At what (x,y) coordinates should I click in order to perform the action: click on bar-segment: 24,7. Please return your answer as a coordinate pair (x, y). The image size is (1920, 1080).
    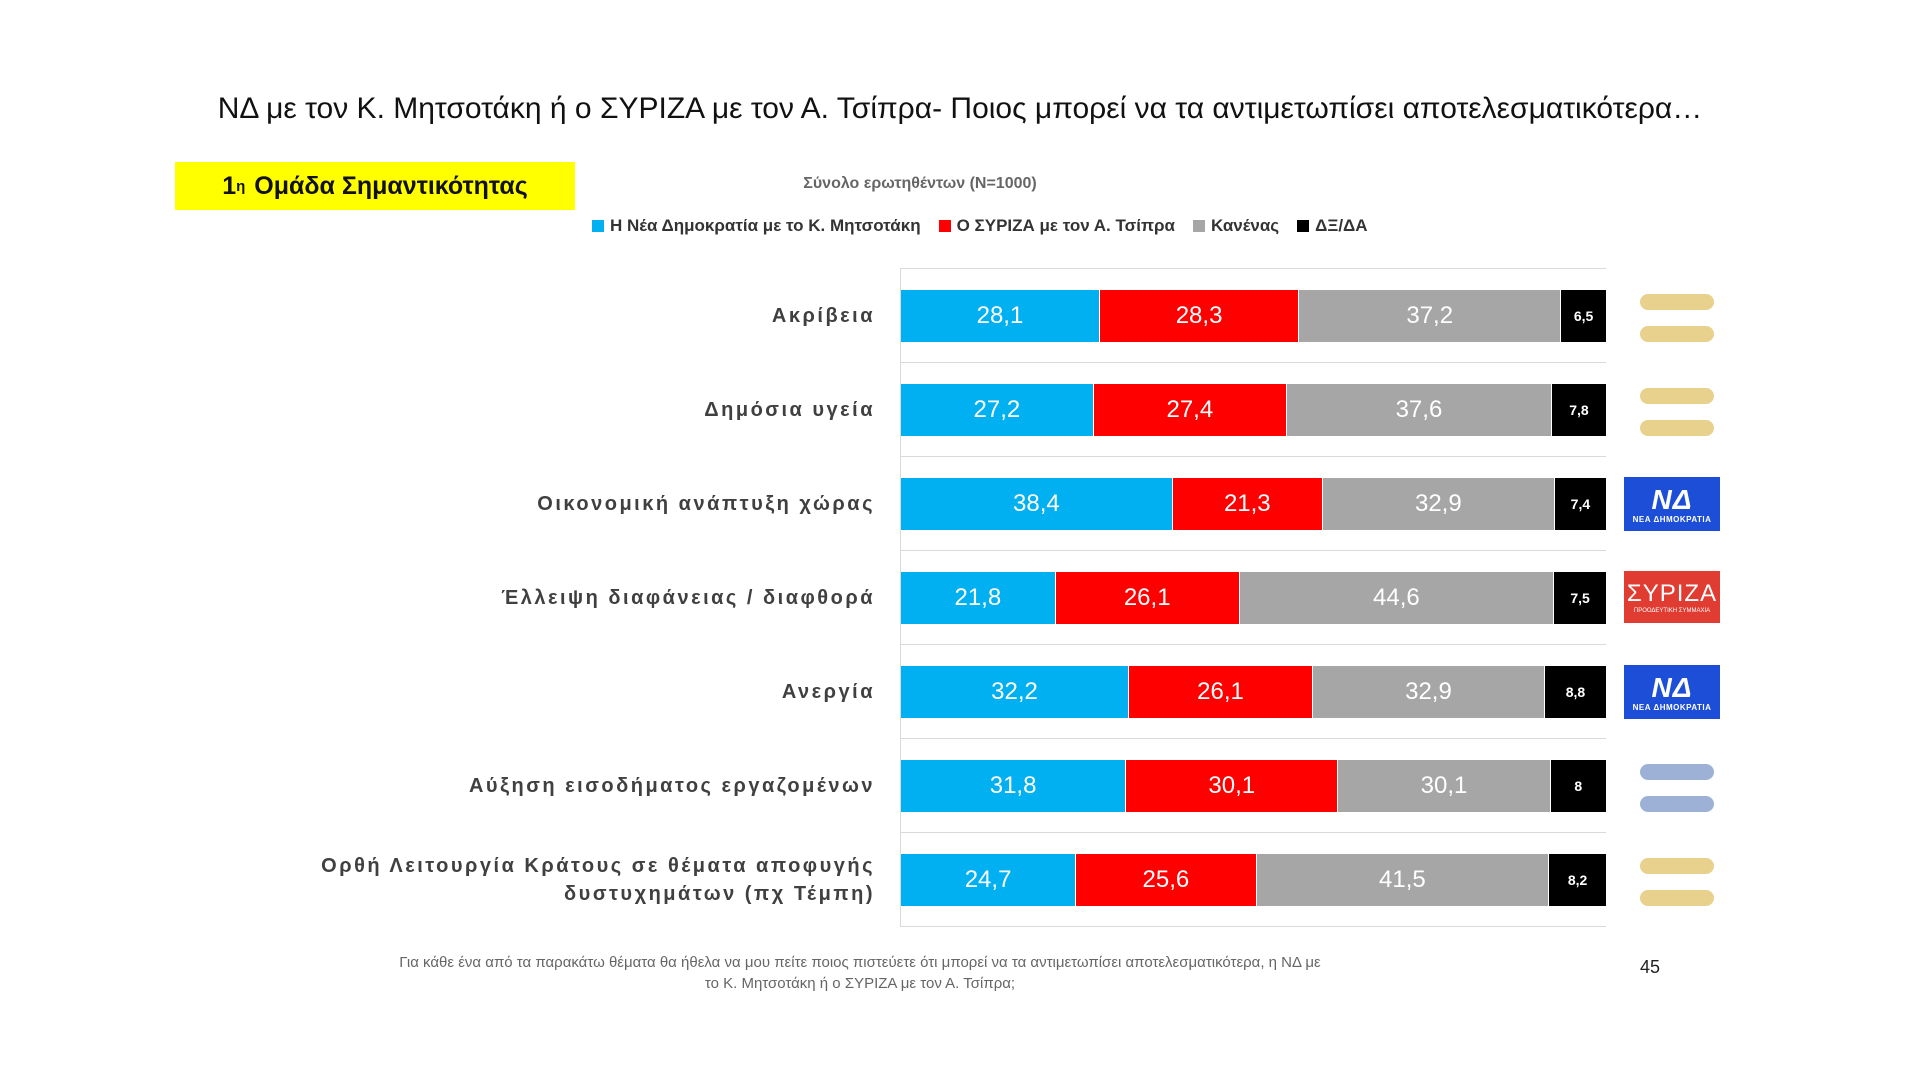
    Looking at the image, I should click on (988, 880).